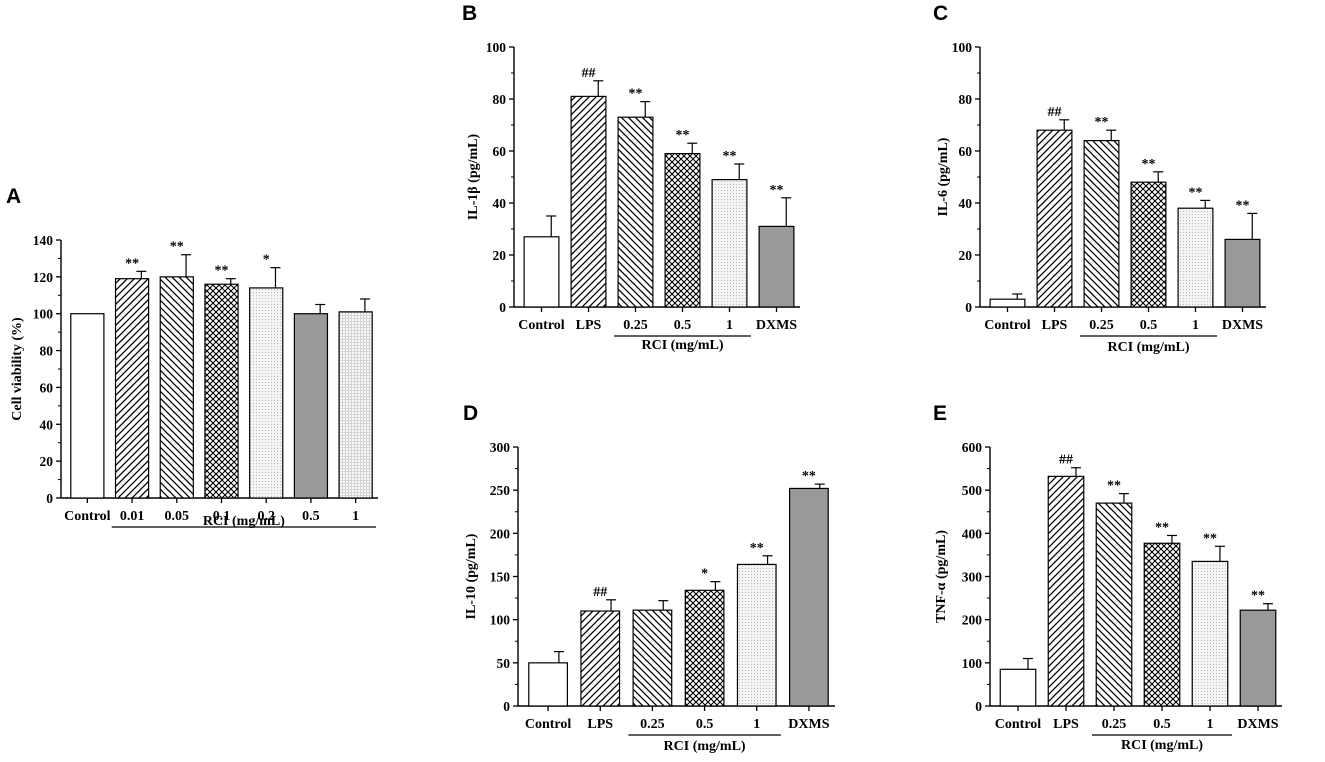  Describe the element at coordinates (972, 490) in the screenshot. I see `y-tick-label: 500` at that location.